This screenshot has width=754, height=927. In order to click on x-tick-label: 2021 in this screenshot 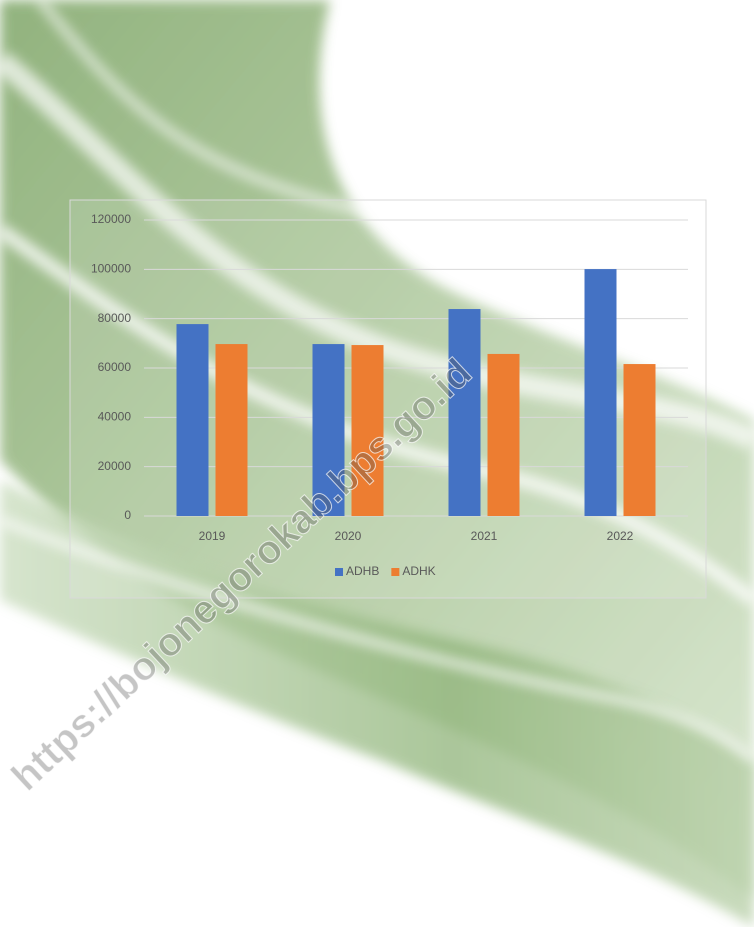, I will do `click(484, 536)`.